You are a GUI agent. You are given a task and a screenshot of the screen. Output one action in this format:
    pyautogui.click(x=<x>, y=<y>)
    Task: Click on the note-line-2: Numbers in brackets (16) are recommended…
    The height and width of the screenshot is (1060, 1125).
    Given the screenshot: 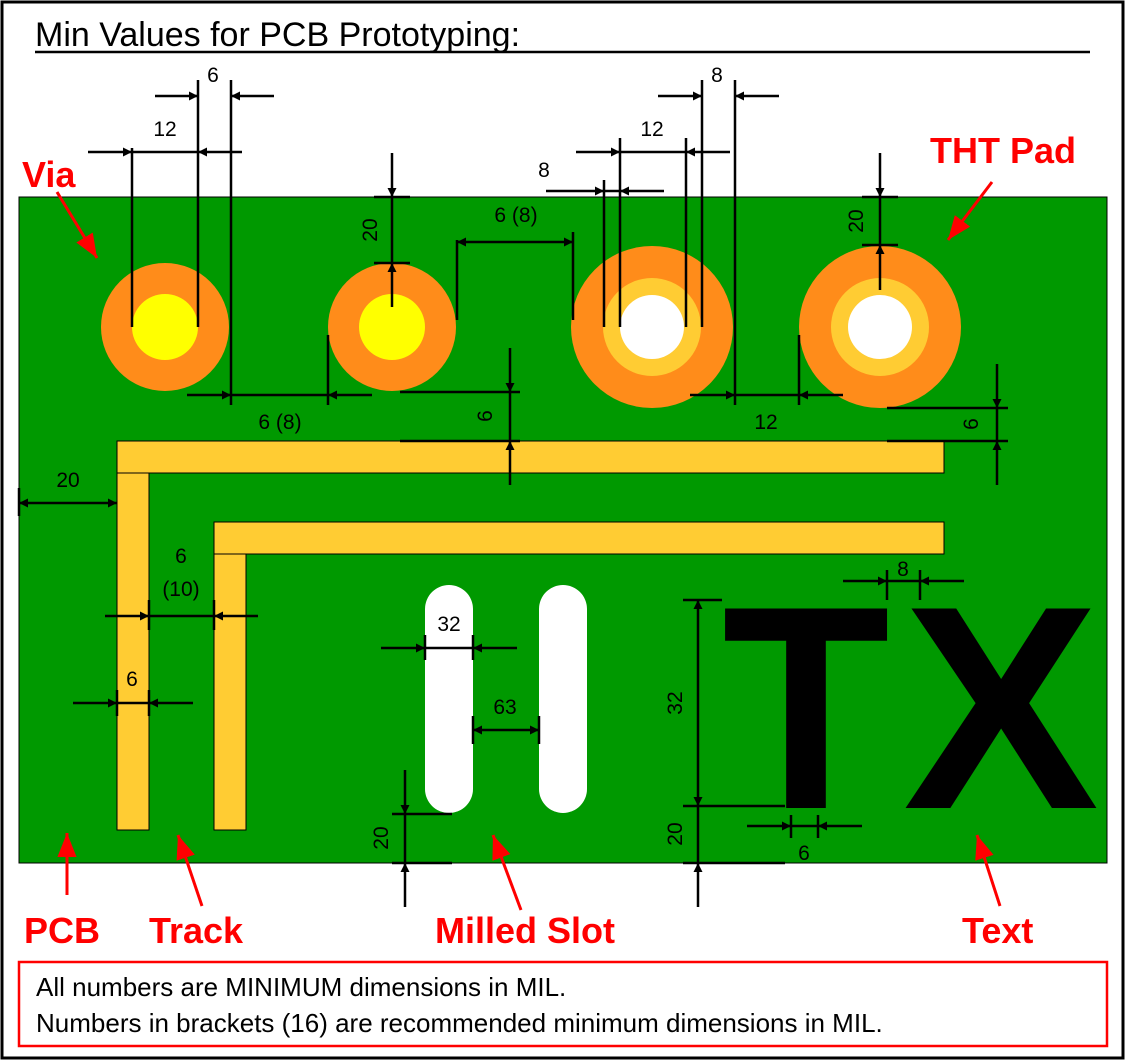 What is the action you would take?
    pyautogui.click(x=459, y=1023)
    